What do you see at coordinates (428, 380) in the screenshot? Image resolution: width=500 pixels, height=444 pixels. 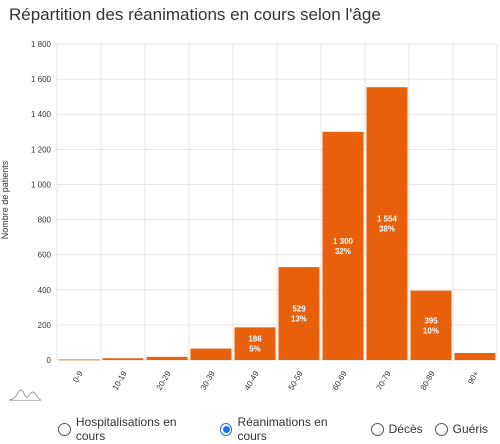 I see `x-tick-label: 80-89` at bounding box center [428, 380].